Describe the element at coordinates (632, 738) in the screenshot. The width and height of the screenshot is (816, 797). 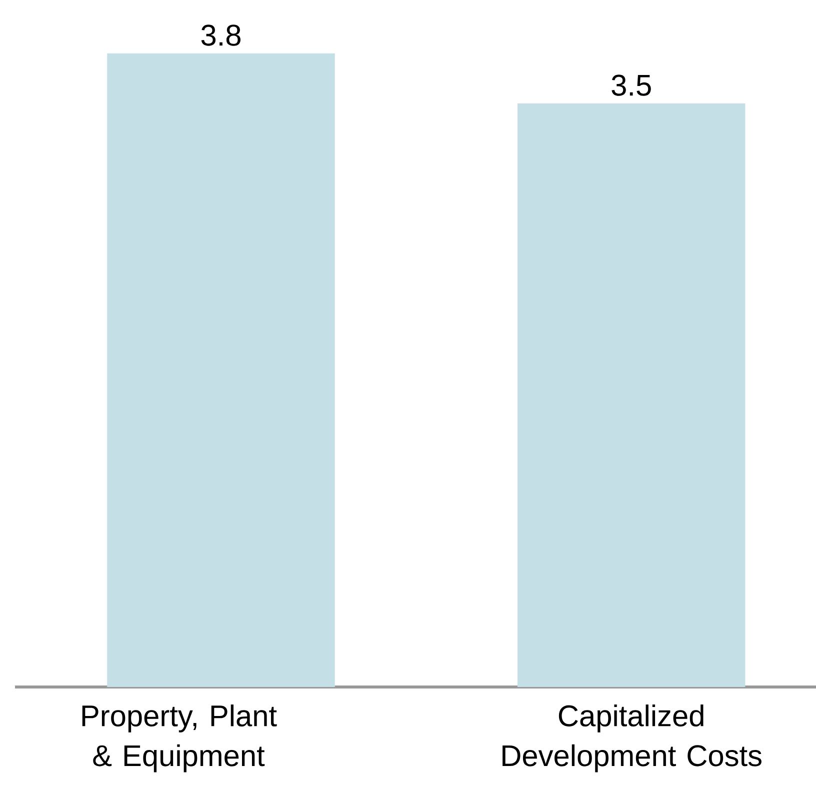
I see `x-tick-label: Capitalized Development Costs` at that location.